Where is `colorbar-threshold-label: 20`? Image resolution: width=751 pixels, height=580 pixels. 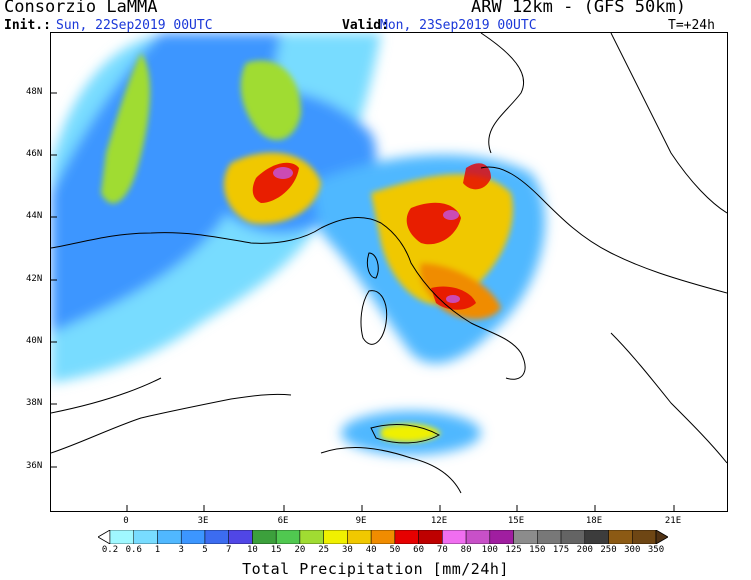 colorbar-threshold-label: 20 is located at coordinates (300, 550).